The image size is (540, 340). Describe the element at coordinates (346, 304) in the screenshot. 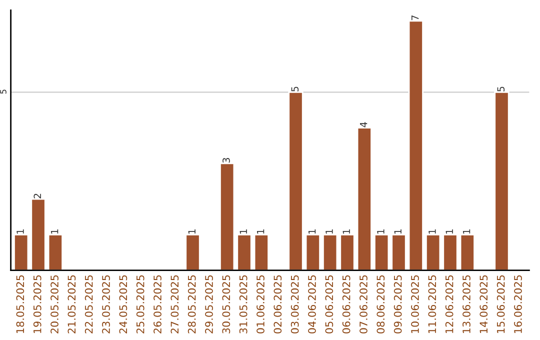

I see `x-tick-label: 06.06.2025` at that location.